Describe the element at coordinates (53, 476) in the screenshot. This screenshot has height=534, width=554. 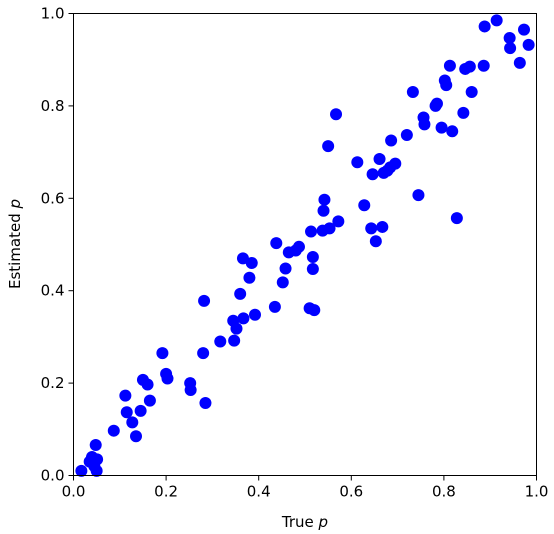
I see `y-tick-label: 0.0` at that location.